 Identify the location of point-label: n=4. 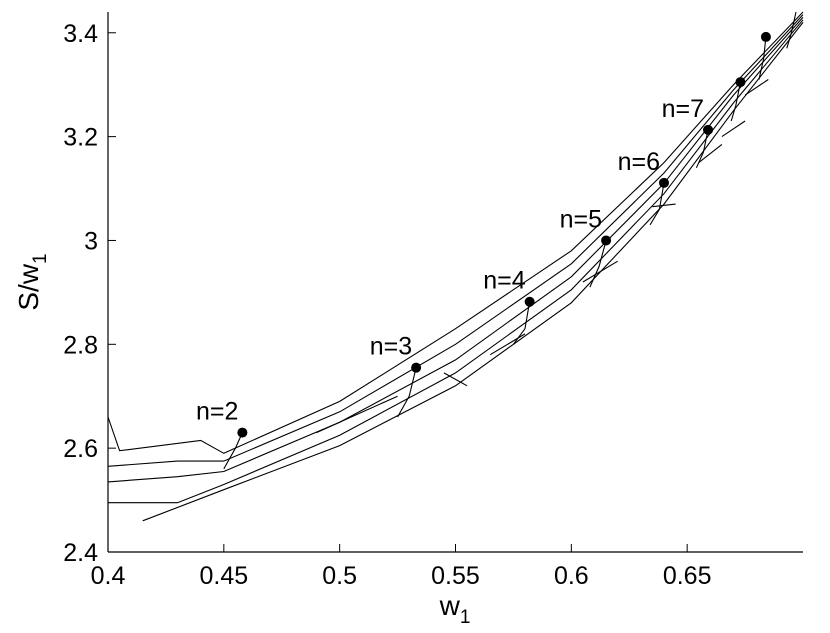
(504, 281).